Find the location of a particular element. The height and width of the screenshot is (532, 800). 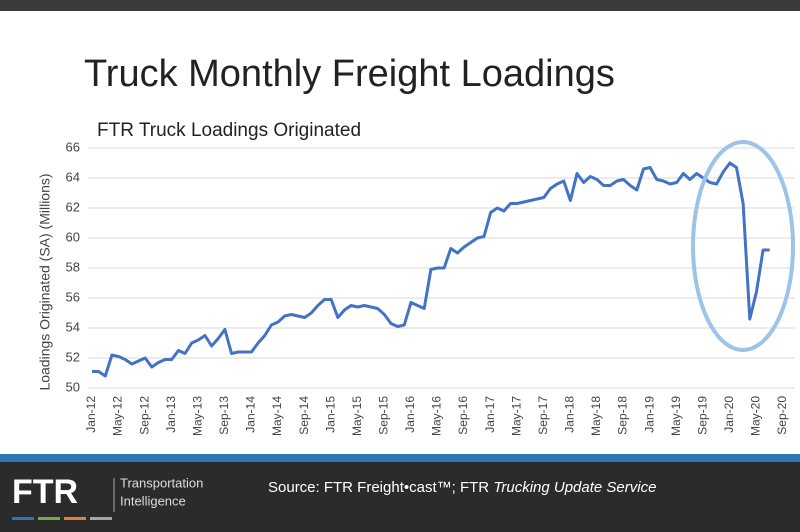

x-tick-label: Jan-13 is located at coordinates (171, 414).